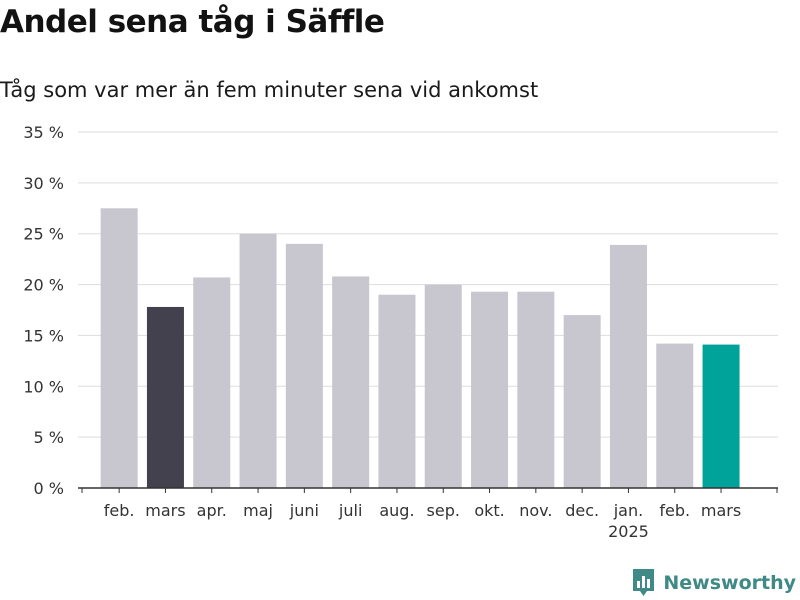 The width and height of the screenshot is (800, 600). I want to click on y-tick-label: 35 %, so click(43, 132).